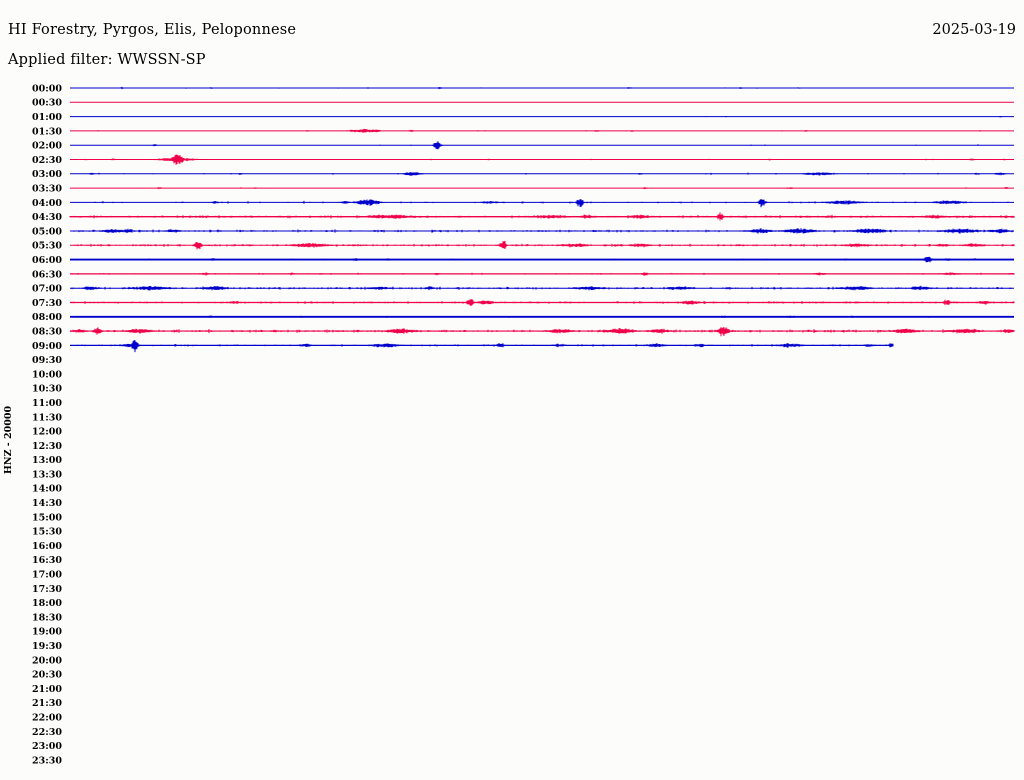  What do you see at coordinates (47, 274) in the screenshot?
I see `row-time-label: 06:30` at bounding box center [47, 274].